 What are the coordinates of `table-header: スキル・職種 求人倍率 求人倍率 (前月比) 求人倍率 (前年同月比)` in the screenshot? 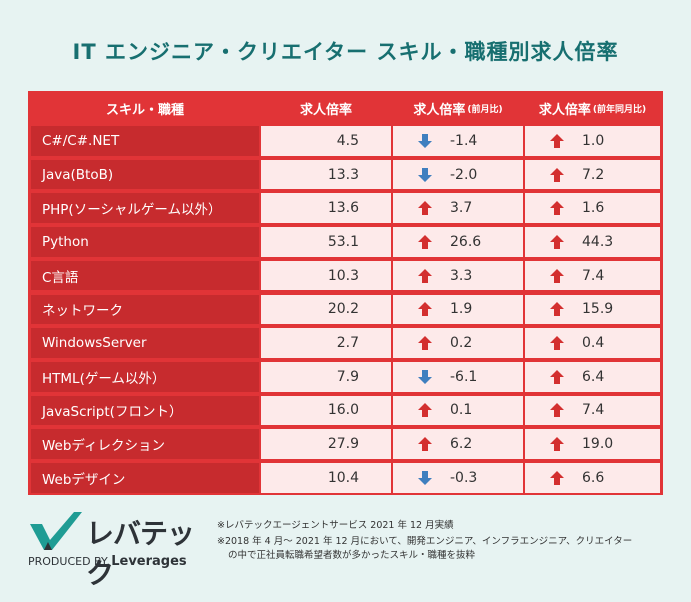 It's located at (345, 108).